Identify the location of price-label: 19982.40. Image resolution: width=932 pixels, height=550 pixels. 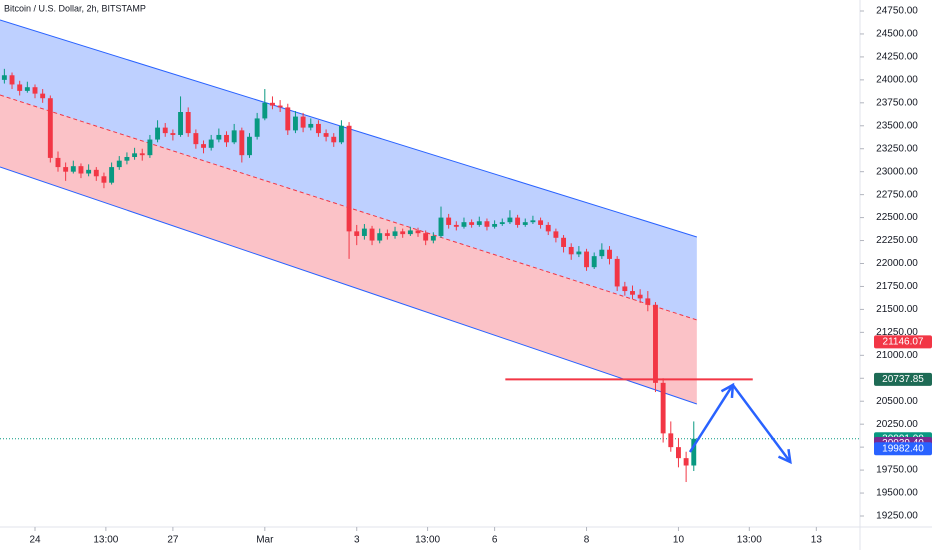
(903, 448).